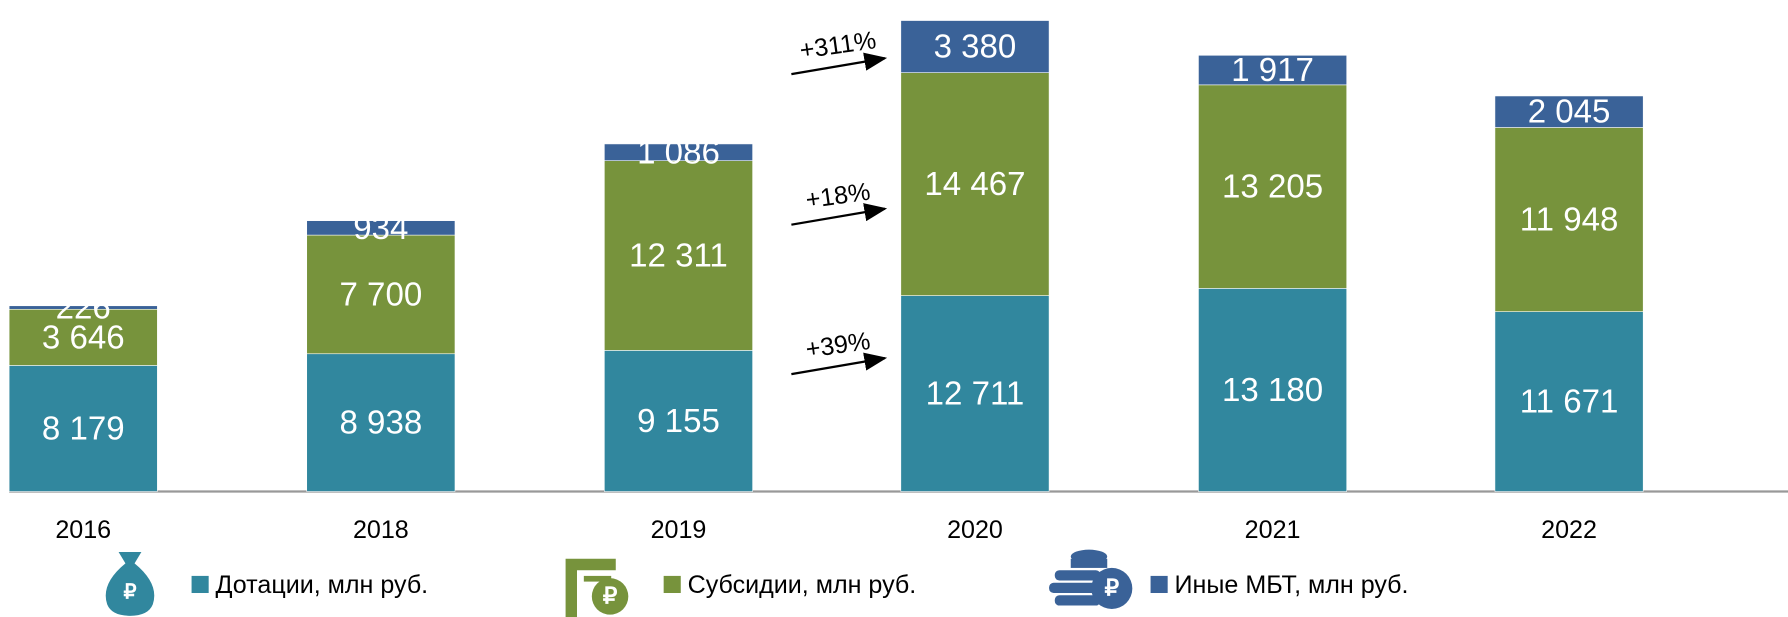  What do you see at coordinates (1091, 579) in the screenshot?
I see `icon-coins: ₽` at bounding box center [1091, 579].